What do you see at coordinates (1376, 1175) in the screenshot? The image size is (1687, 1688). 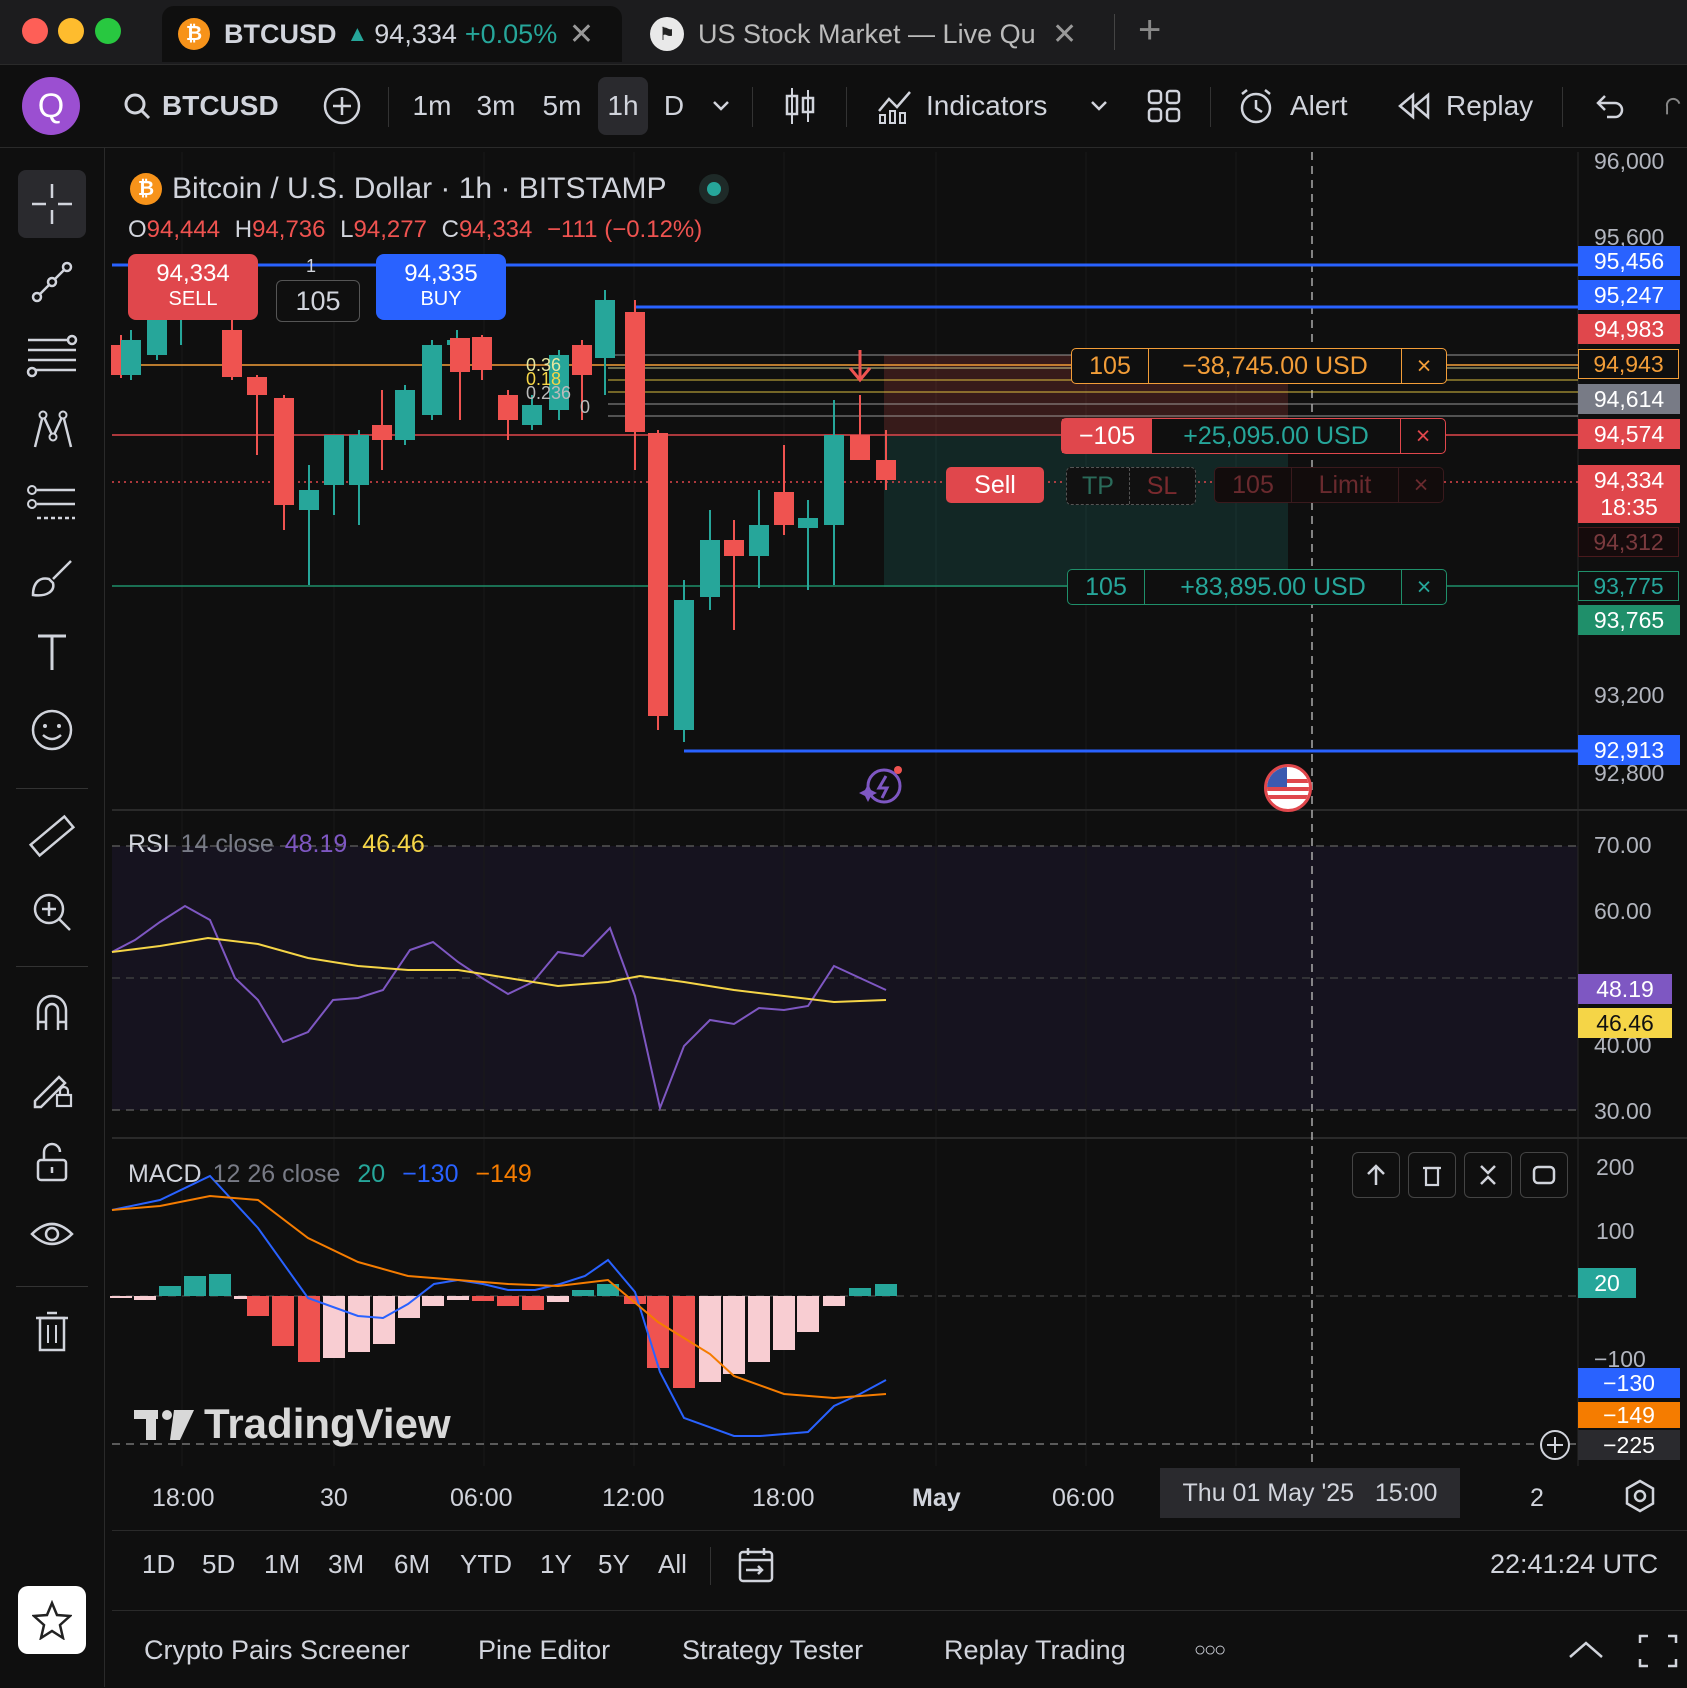 I see `move-pane-up-icon` at bounding box center [1376, 1175].